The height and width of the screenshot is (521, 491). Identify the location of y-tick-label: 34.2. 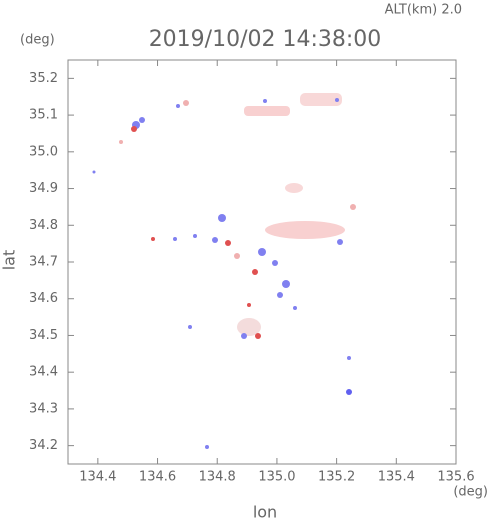
(43, 445).